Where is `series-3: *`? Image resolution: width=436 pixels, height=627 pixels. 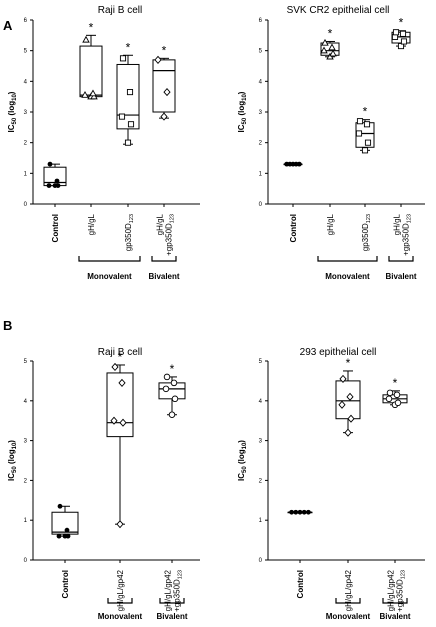 series-3: * is located at coordinates (128, 93).